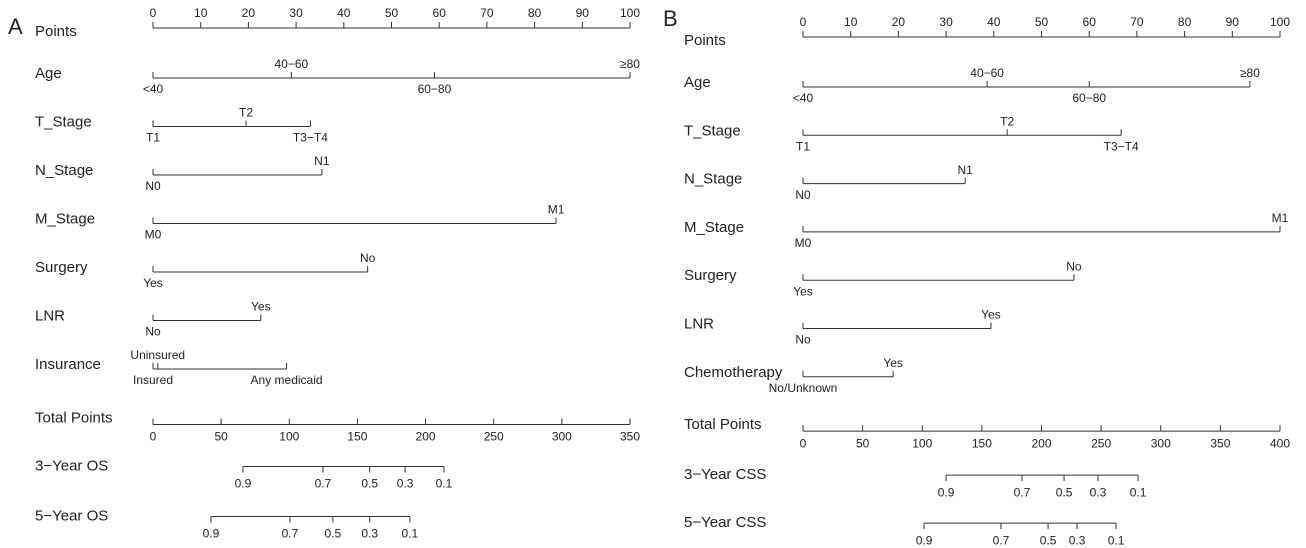 The image size is (1306, 548). Describe the element at coordinates (287, 380) in the screenshot. I see `level-label: Any medicaid` at that location.